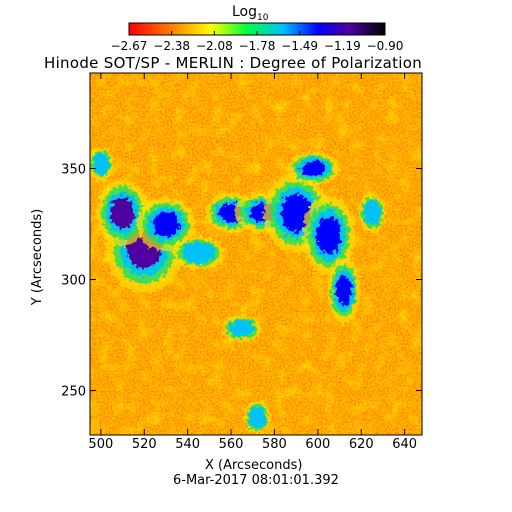  Describe the element at coordinates (299, 46) in the screenshot. I see `colorbar-tick-label: −1.49` at that location.